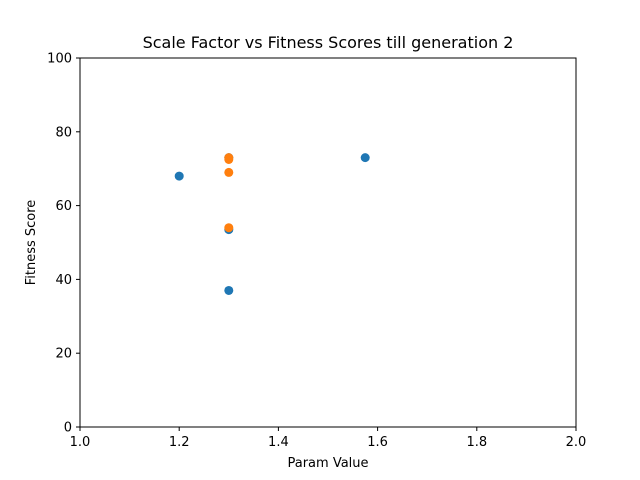 The width and height of the screenshot is (640, 480). I want to click on x-tick-label: 1.6, so click(377, 442).